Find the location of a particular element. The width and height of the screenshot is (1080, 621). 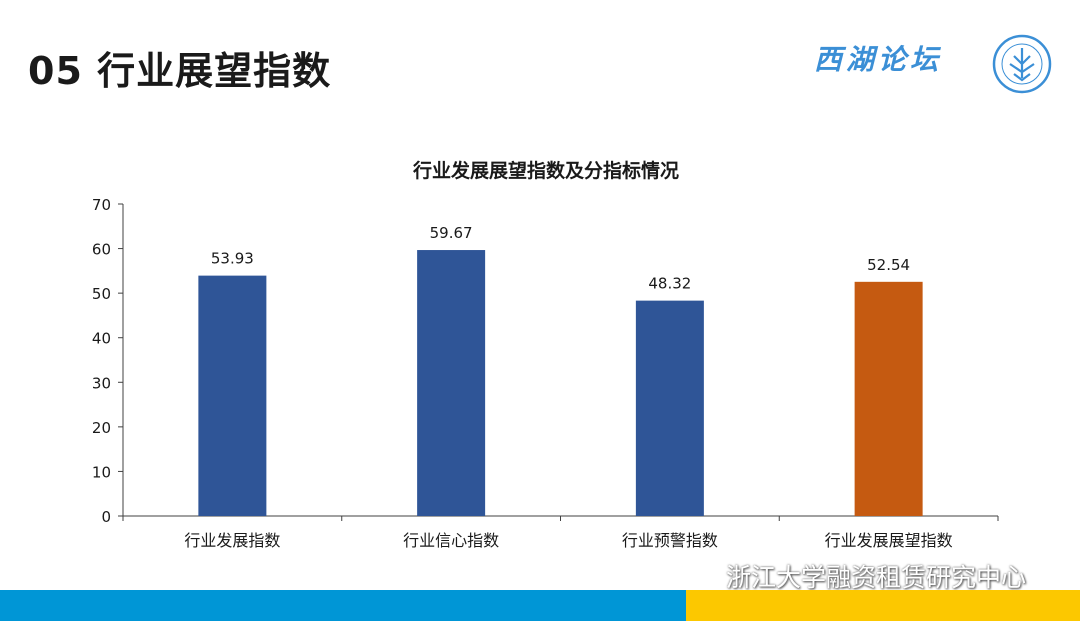

data-label: 48.32 is located at coordinates (669, 284).